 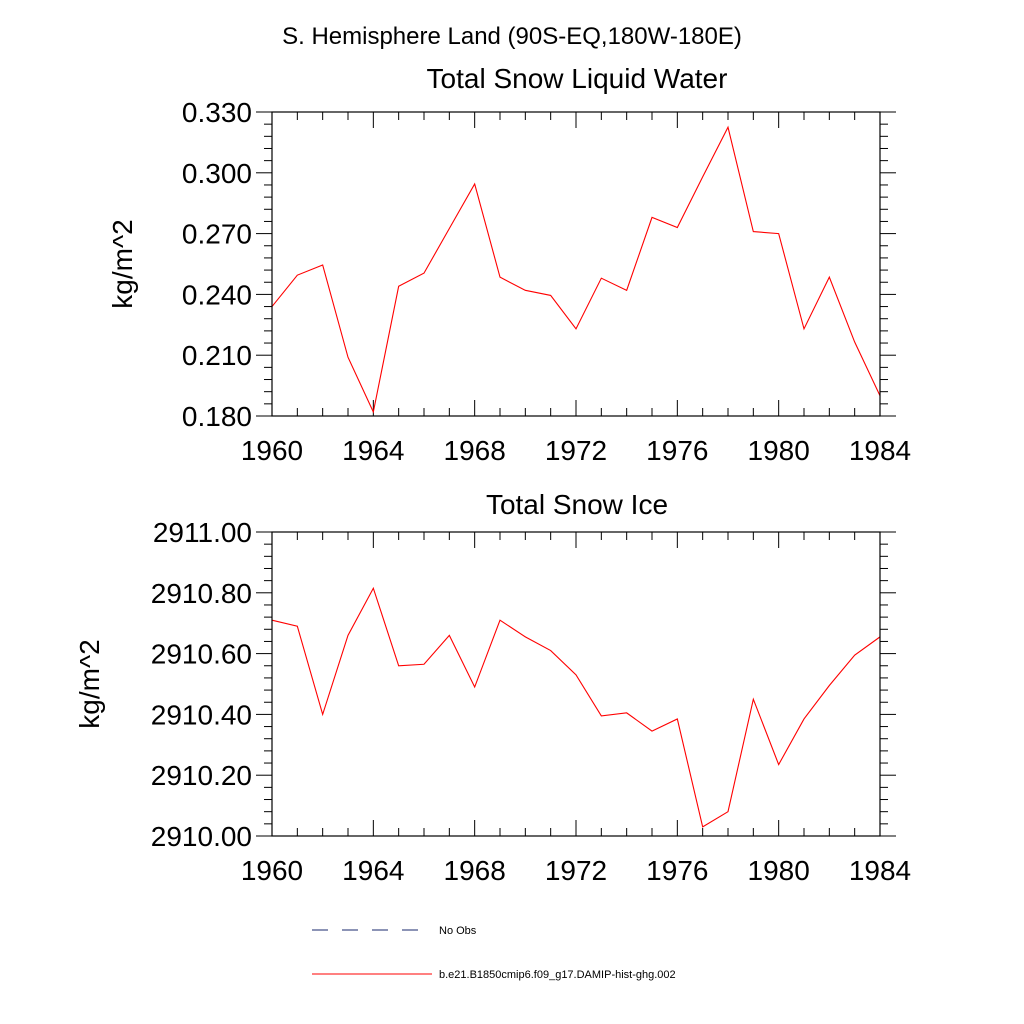 What do you see at coordinates (201, 836) in the screenshot?
I see `y-tick-label: 2910.00` at bounding box center [201, 836].